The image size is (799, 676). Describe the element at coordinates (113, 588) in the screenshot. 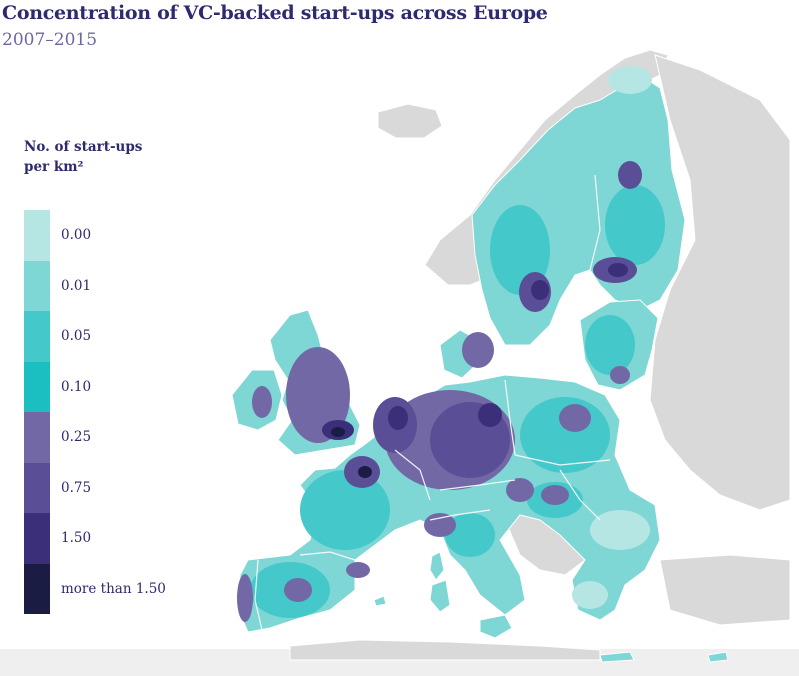

I see `legend-label: more than 1.50` at that location.